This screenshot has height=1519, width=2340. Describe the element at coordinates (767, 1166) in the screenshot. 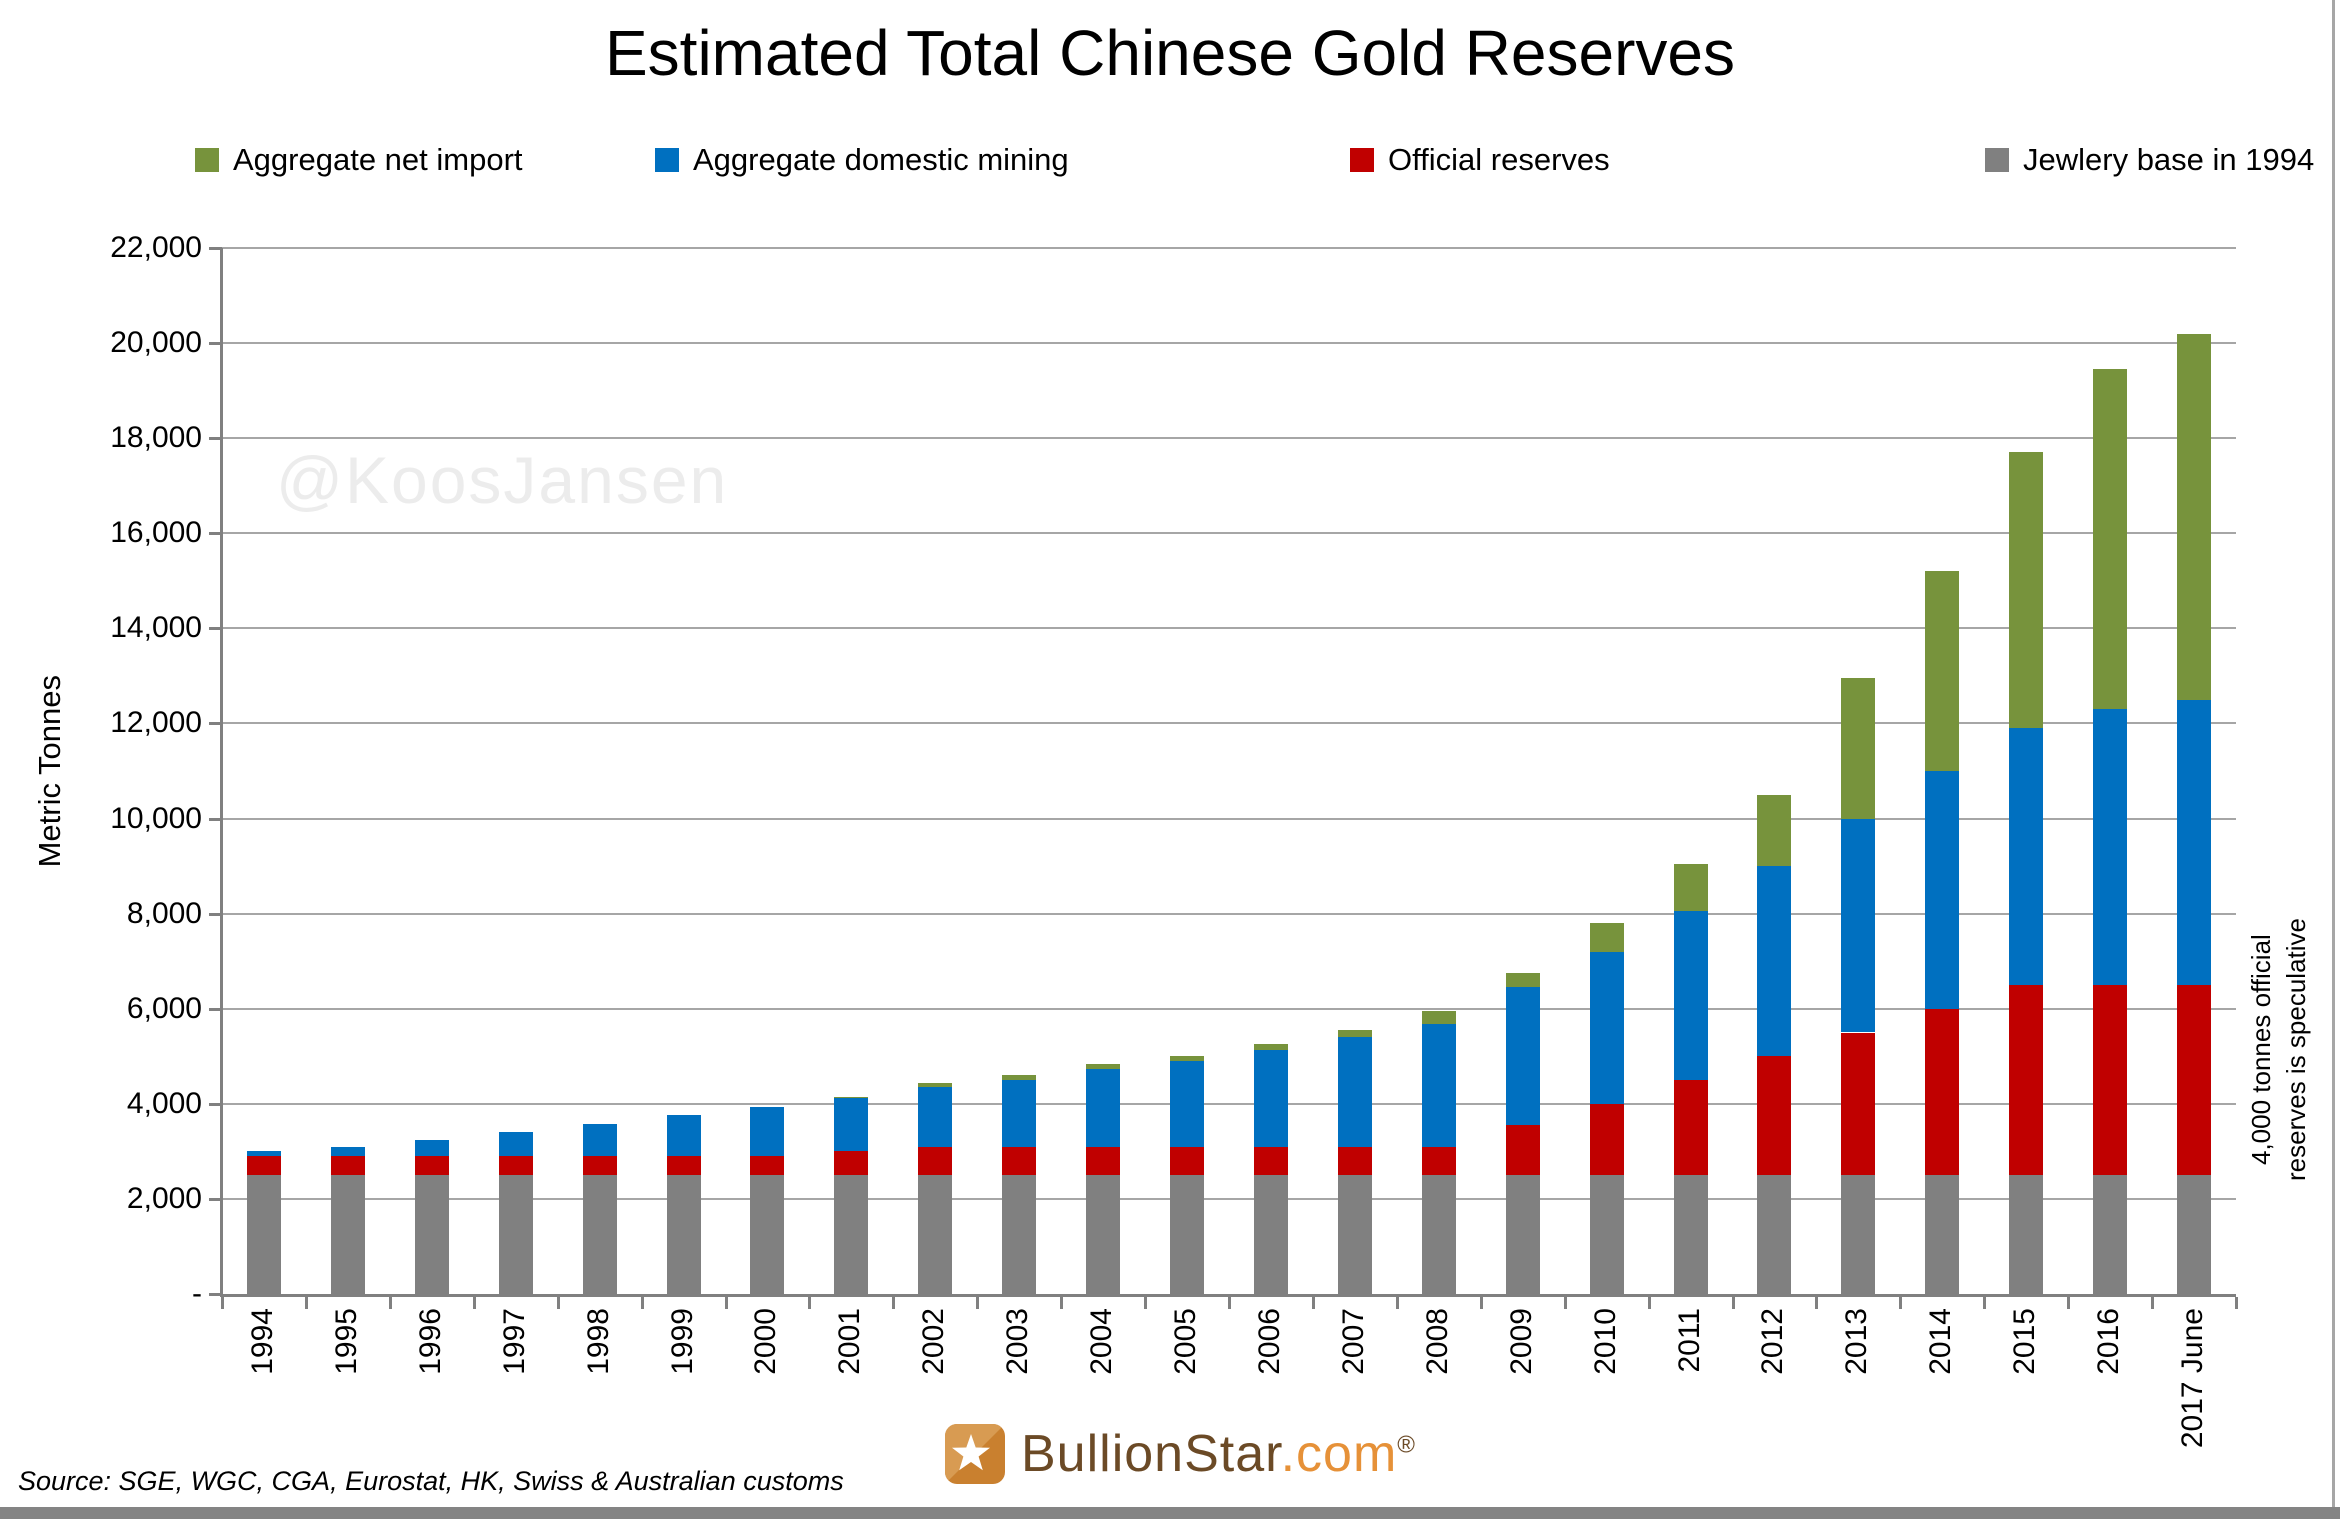

I see `bar-2000-official-reserves` at that location.